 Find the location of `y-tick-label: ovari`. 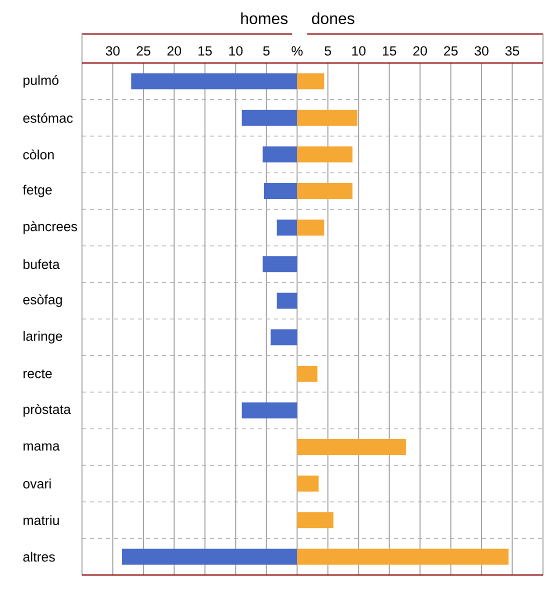

y-tick-label: ovari is located at coordinates (37, 483).